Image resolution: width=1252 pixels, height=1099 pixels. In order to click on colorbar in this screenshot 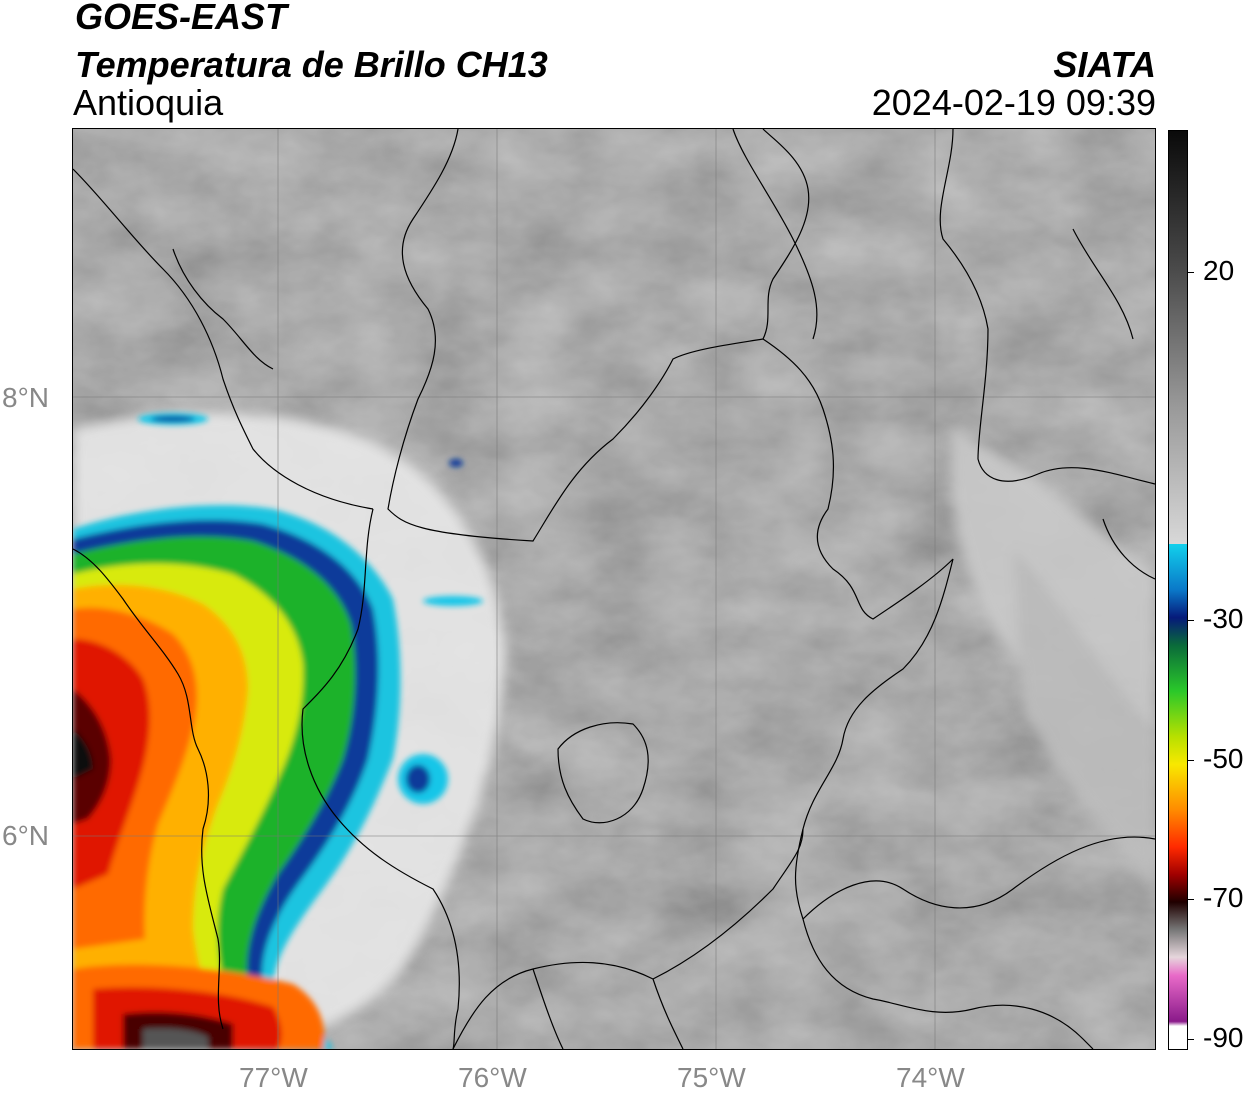, I will do `click(1178, 590)`.